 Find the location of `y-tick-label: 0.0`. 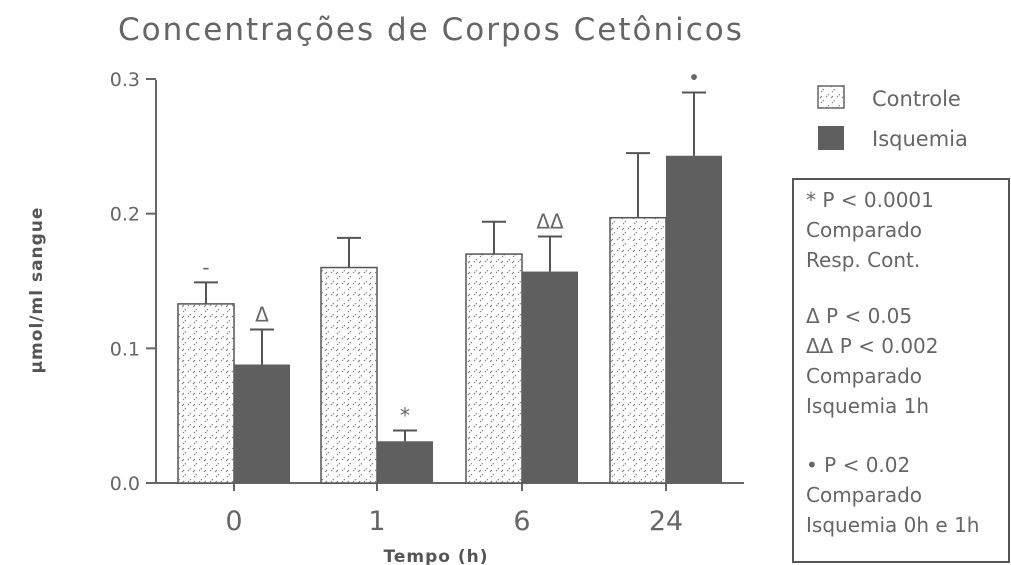

y-tick-label: 0.0 is located at coordinates (125, 484).